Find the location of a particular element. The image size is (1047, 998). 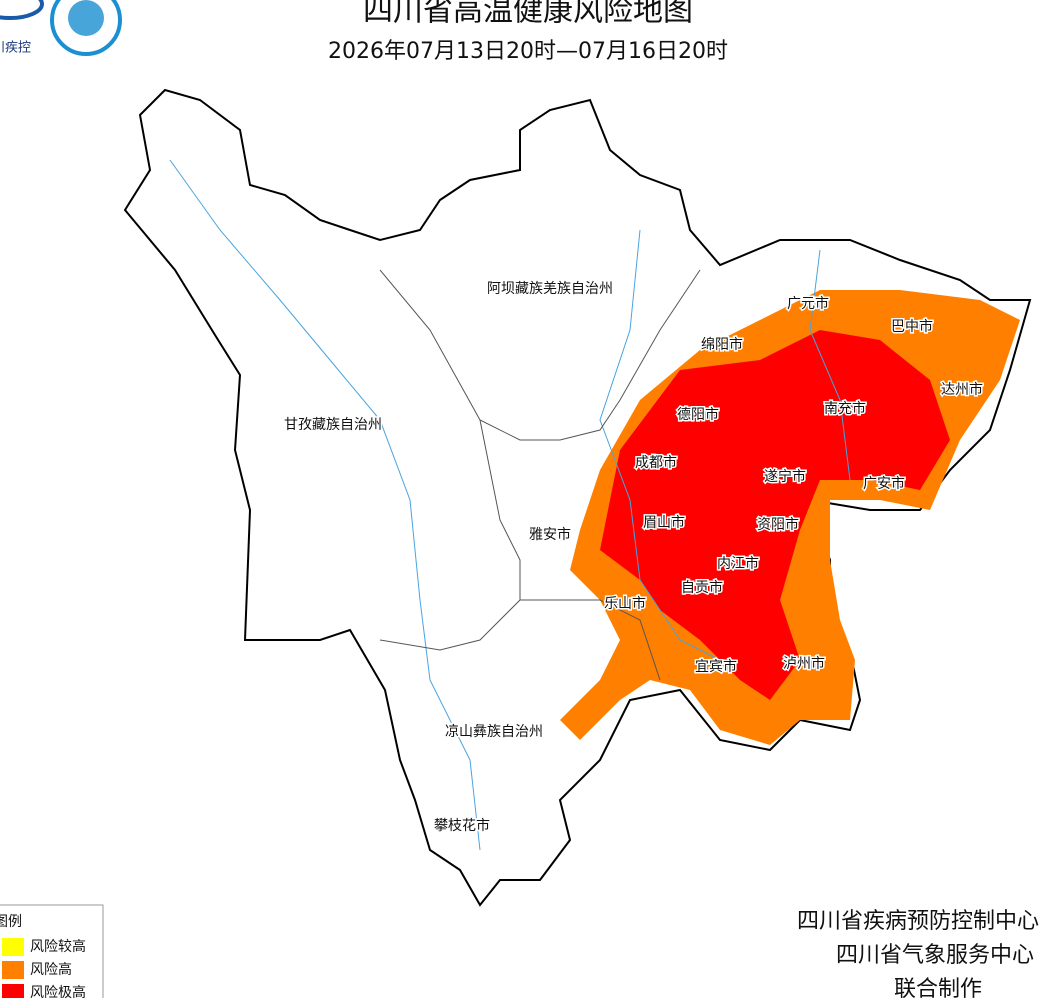

region-label: 巴中市 is located at coordinates (912, 326).